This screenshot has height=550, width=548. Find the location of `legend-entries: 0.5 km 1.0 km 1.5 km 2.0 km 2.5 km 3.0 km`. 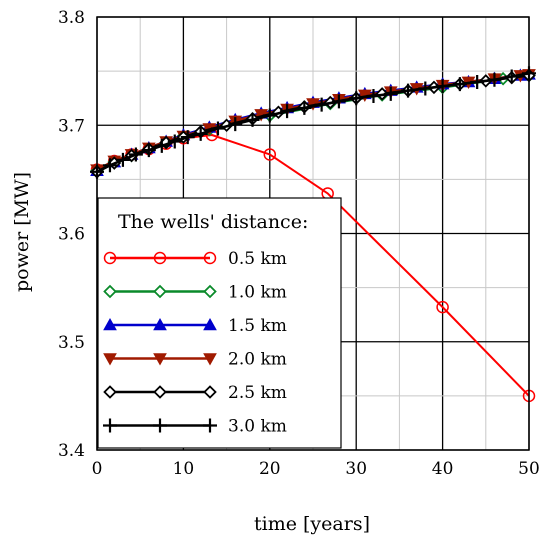

legend-entries: 0.5 km 1.0 km 1.5 km 2.0 km 2.5 km 3.0 km is located at coordinates (195, 343).